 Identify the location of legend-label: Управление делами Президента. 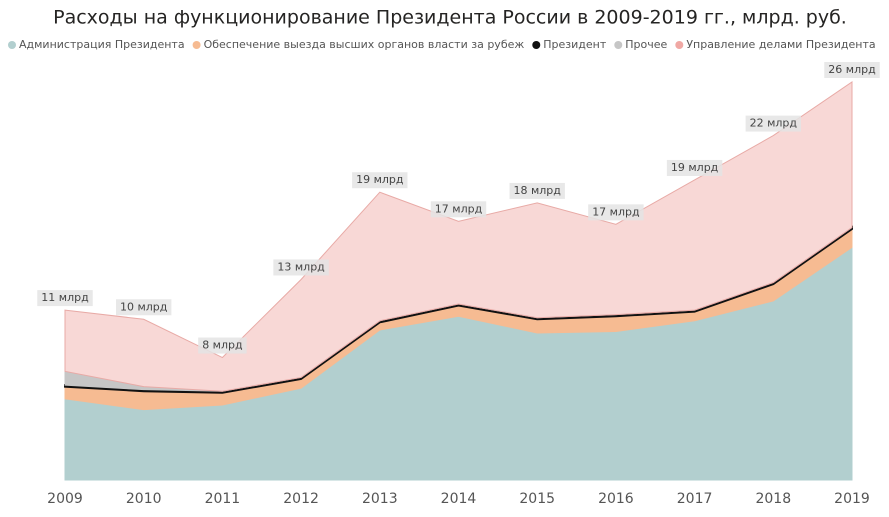
(780, 44).